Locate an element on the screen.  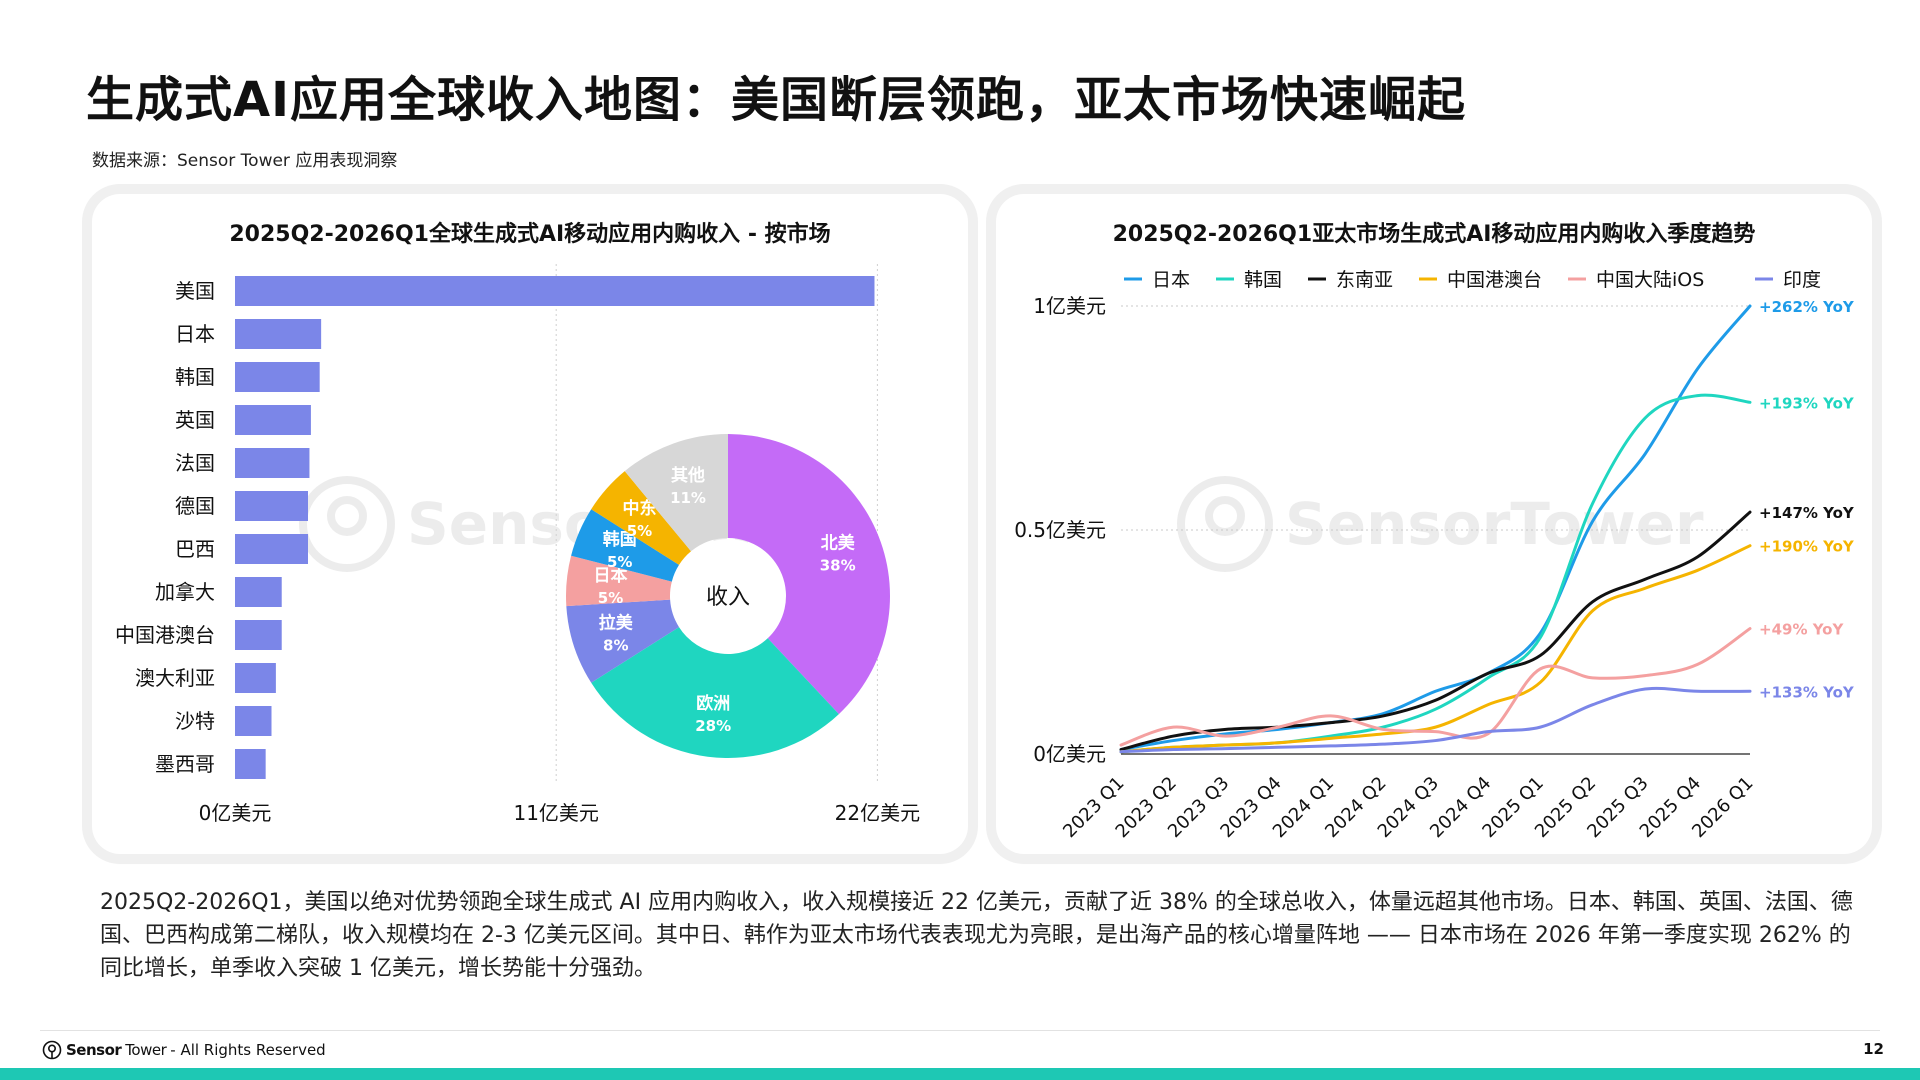
y-tick-label: 0亿美元 is located at coordinates (1069, 754).